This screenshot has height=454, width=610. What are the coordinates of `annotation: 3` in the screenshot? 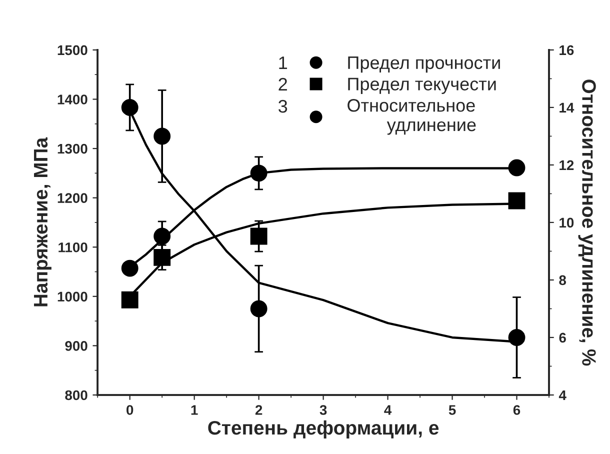 It's located at (283, 106).